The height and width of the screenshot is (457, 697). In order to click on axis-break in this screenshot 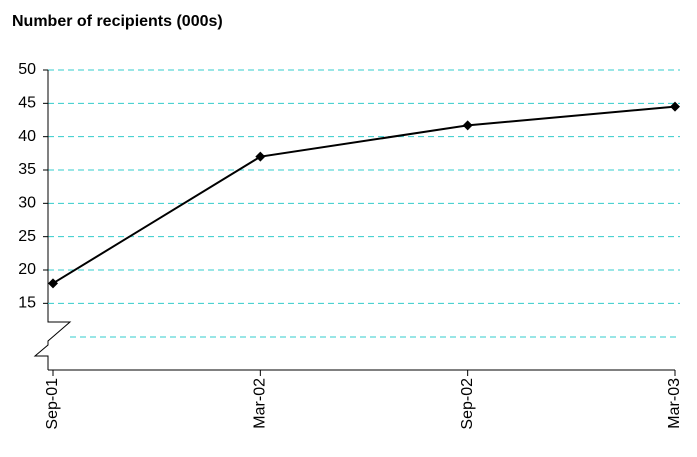, I will do `click(52, 336)`.